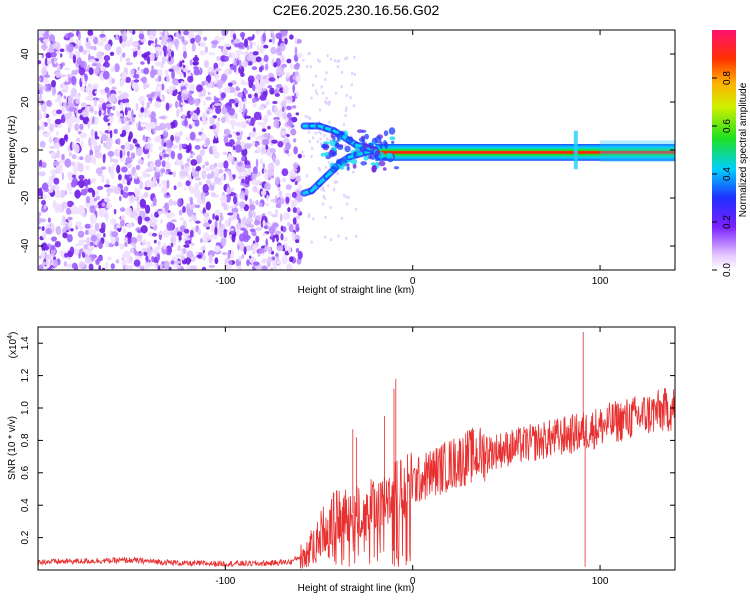 Image resolution: width=750 pixels, height=605 pixels. I want to click on carrier-spike, so click(575, 150).